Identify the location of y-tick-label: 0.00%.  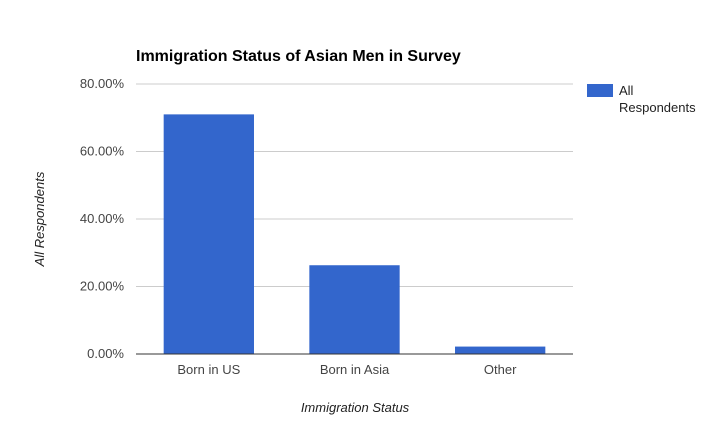
(105, 353).